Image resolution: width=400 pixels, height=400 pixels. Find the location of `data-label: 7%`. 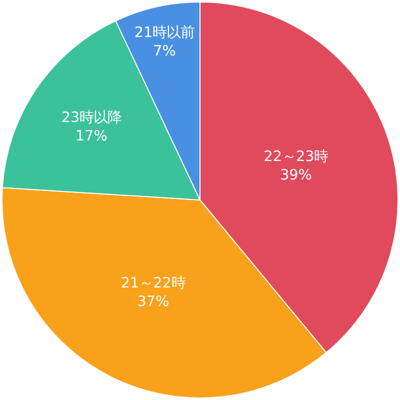

data-label: 7% is located at coordinates (164, 52).